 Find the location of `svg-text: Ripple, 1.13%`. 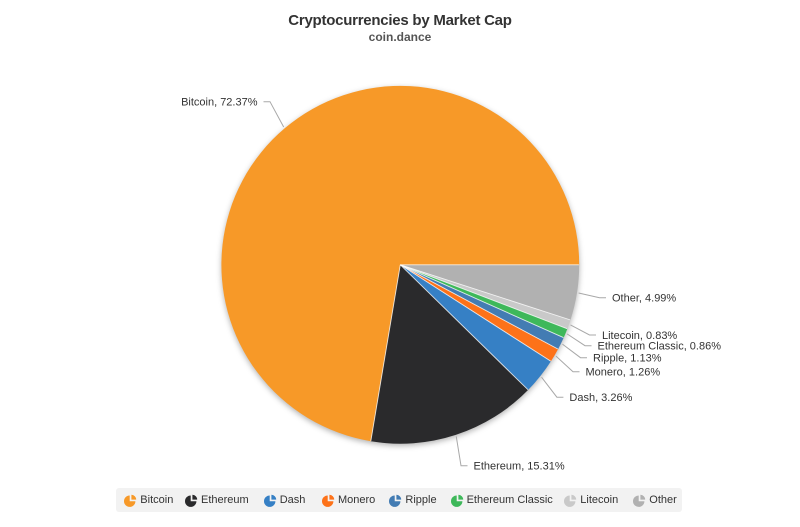

svg-text: Ripple, 1.13% is located at coordinates (627, 359).